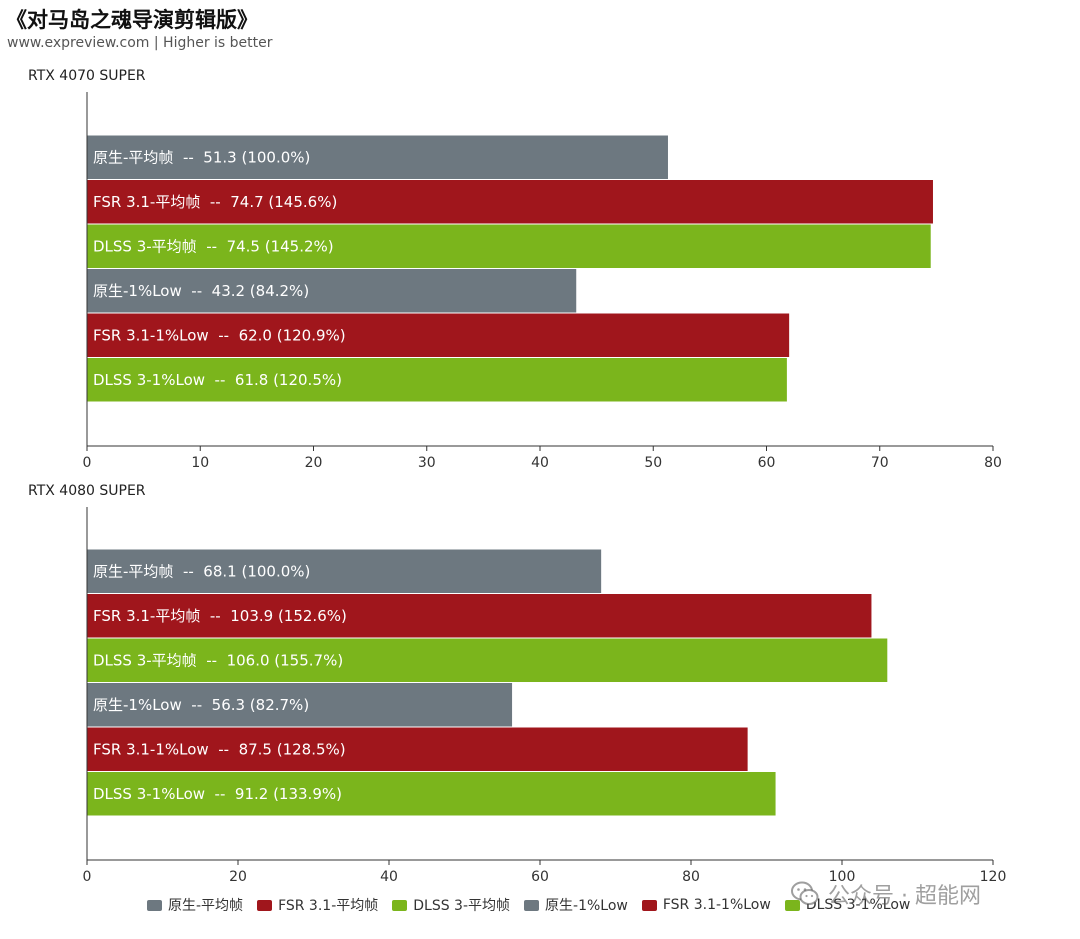  I want to click on chart-subtitle: www.expreview.com | Higher is better, so click(140, 43).